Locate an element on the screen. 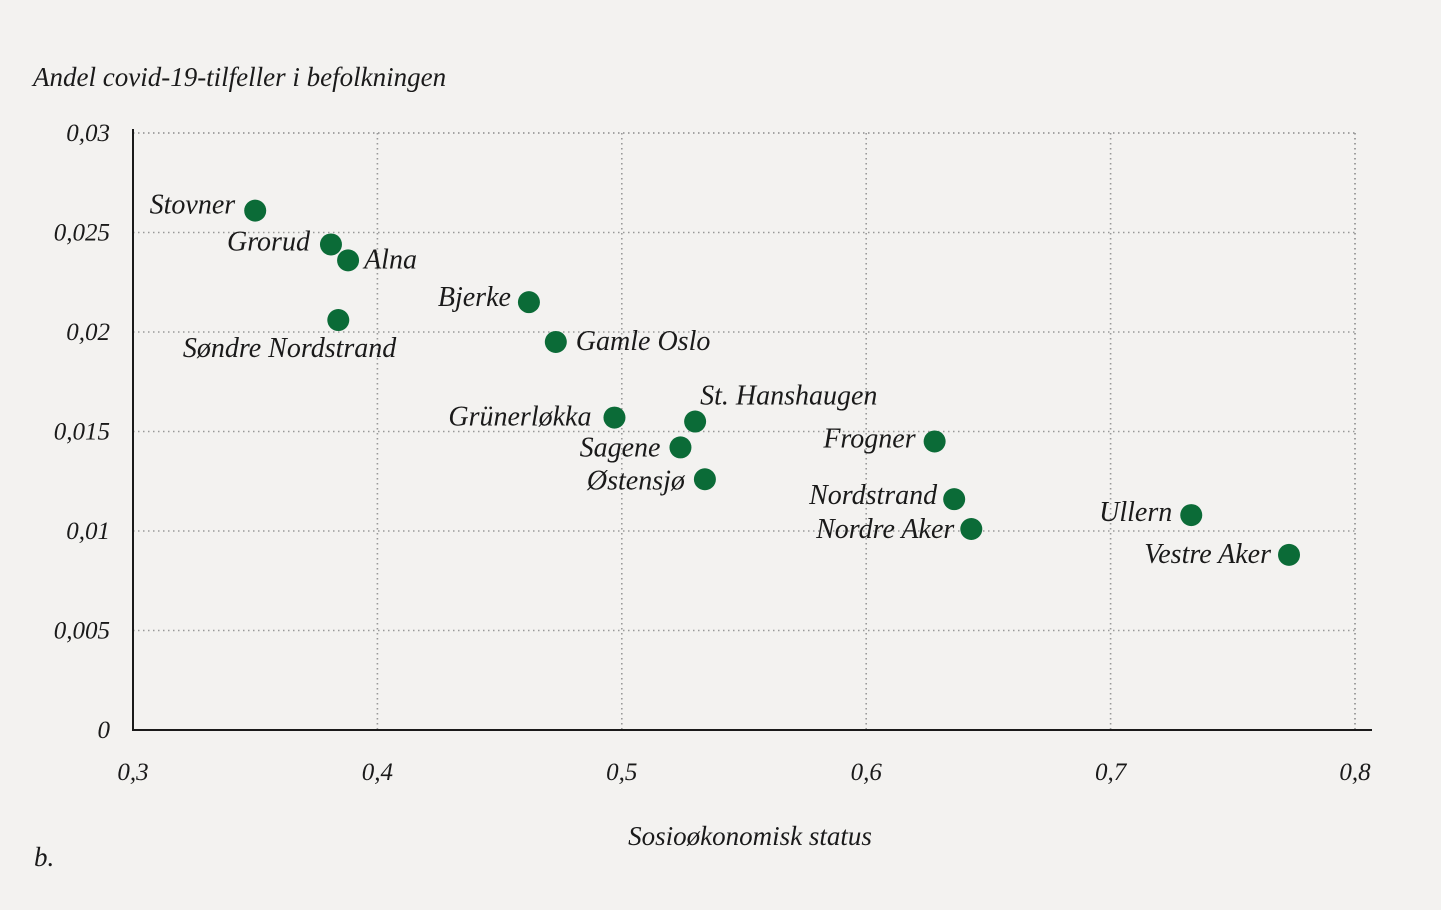 This screenshot has width=1441, height=910. x-tick-label: 0,8 is located at coordinates (1355, 772).